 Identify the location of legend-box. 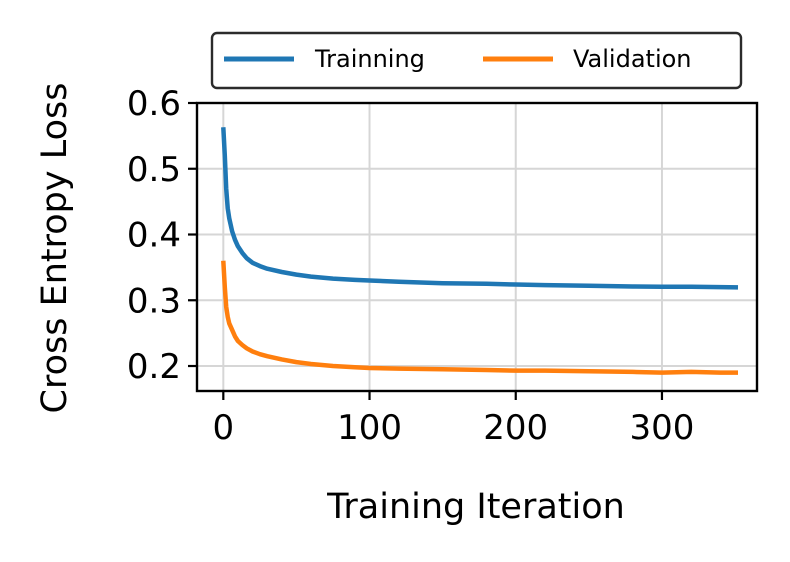
(476, 60).